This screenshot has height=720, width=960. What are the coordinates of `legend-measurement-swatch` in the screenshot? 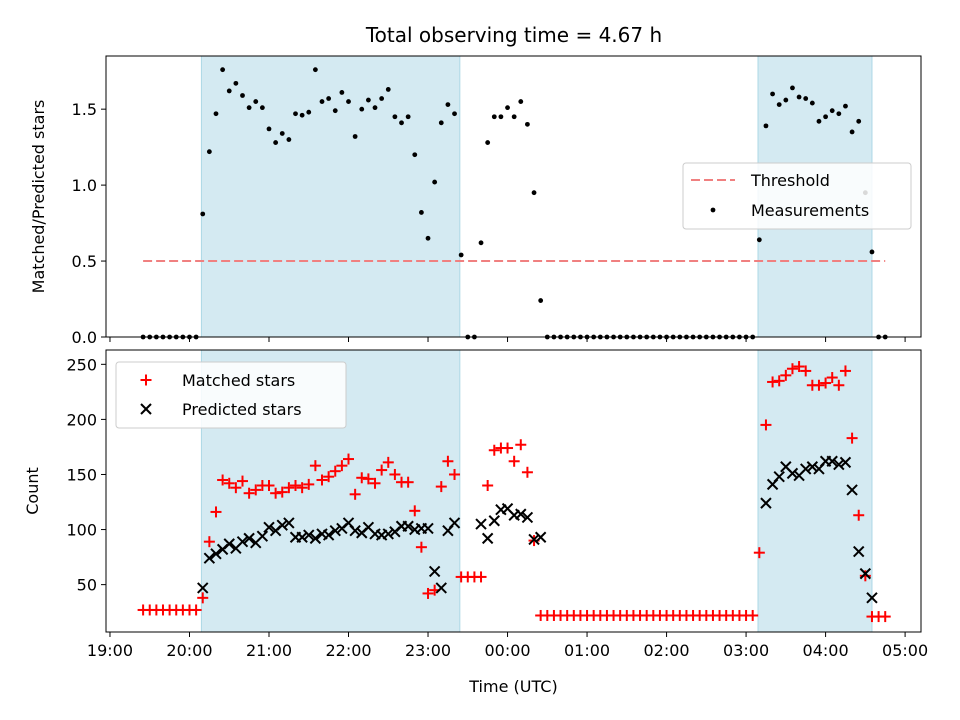 It's located at (713, 210).